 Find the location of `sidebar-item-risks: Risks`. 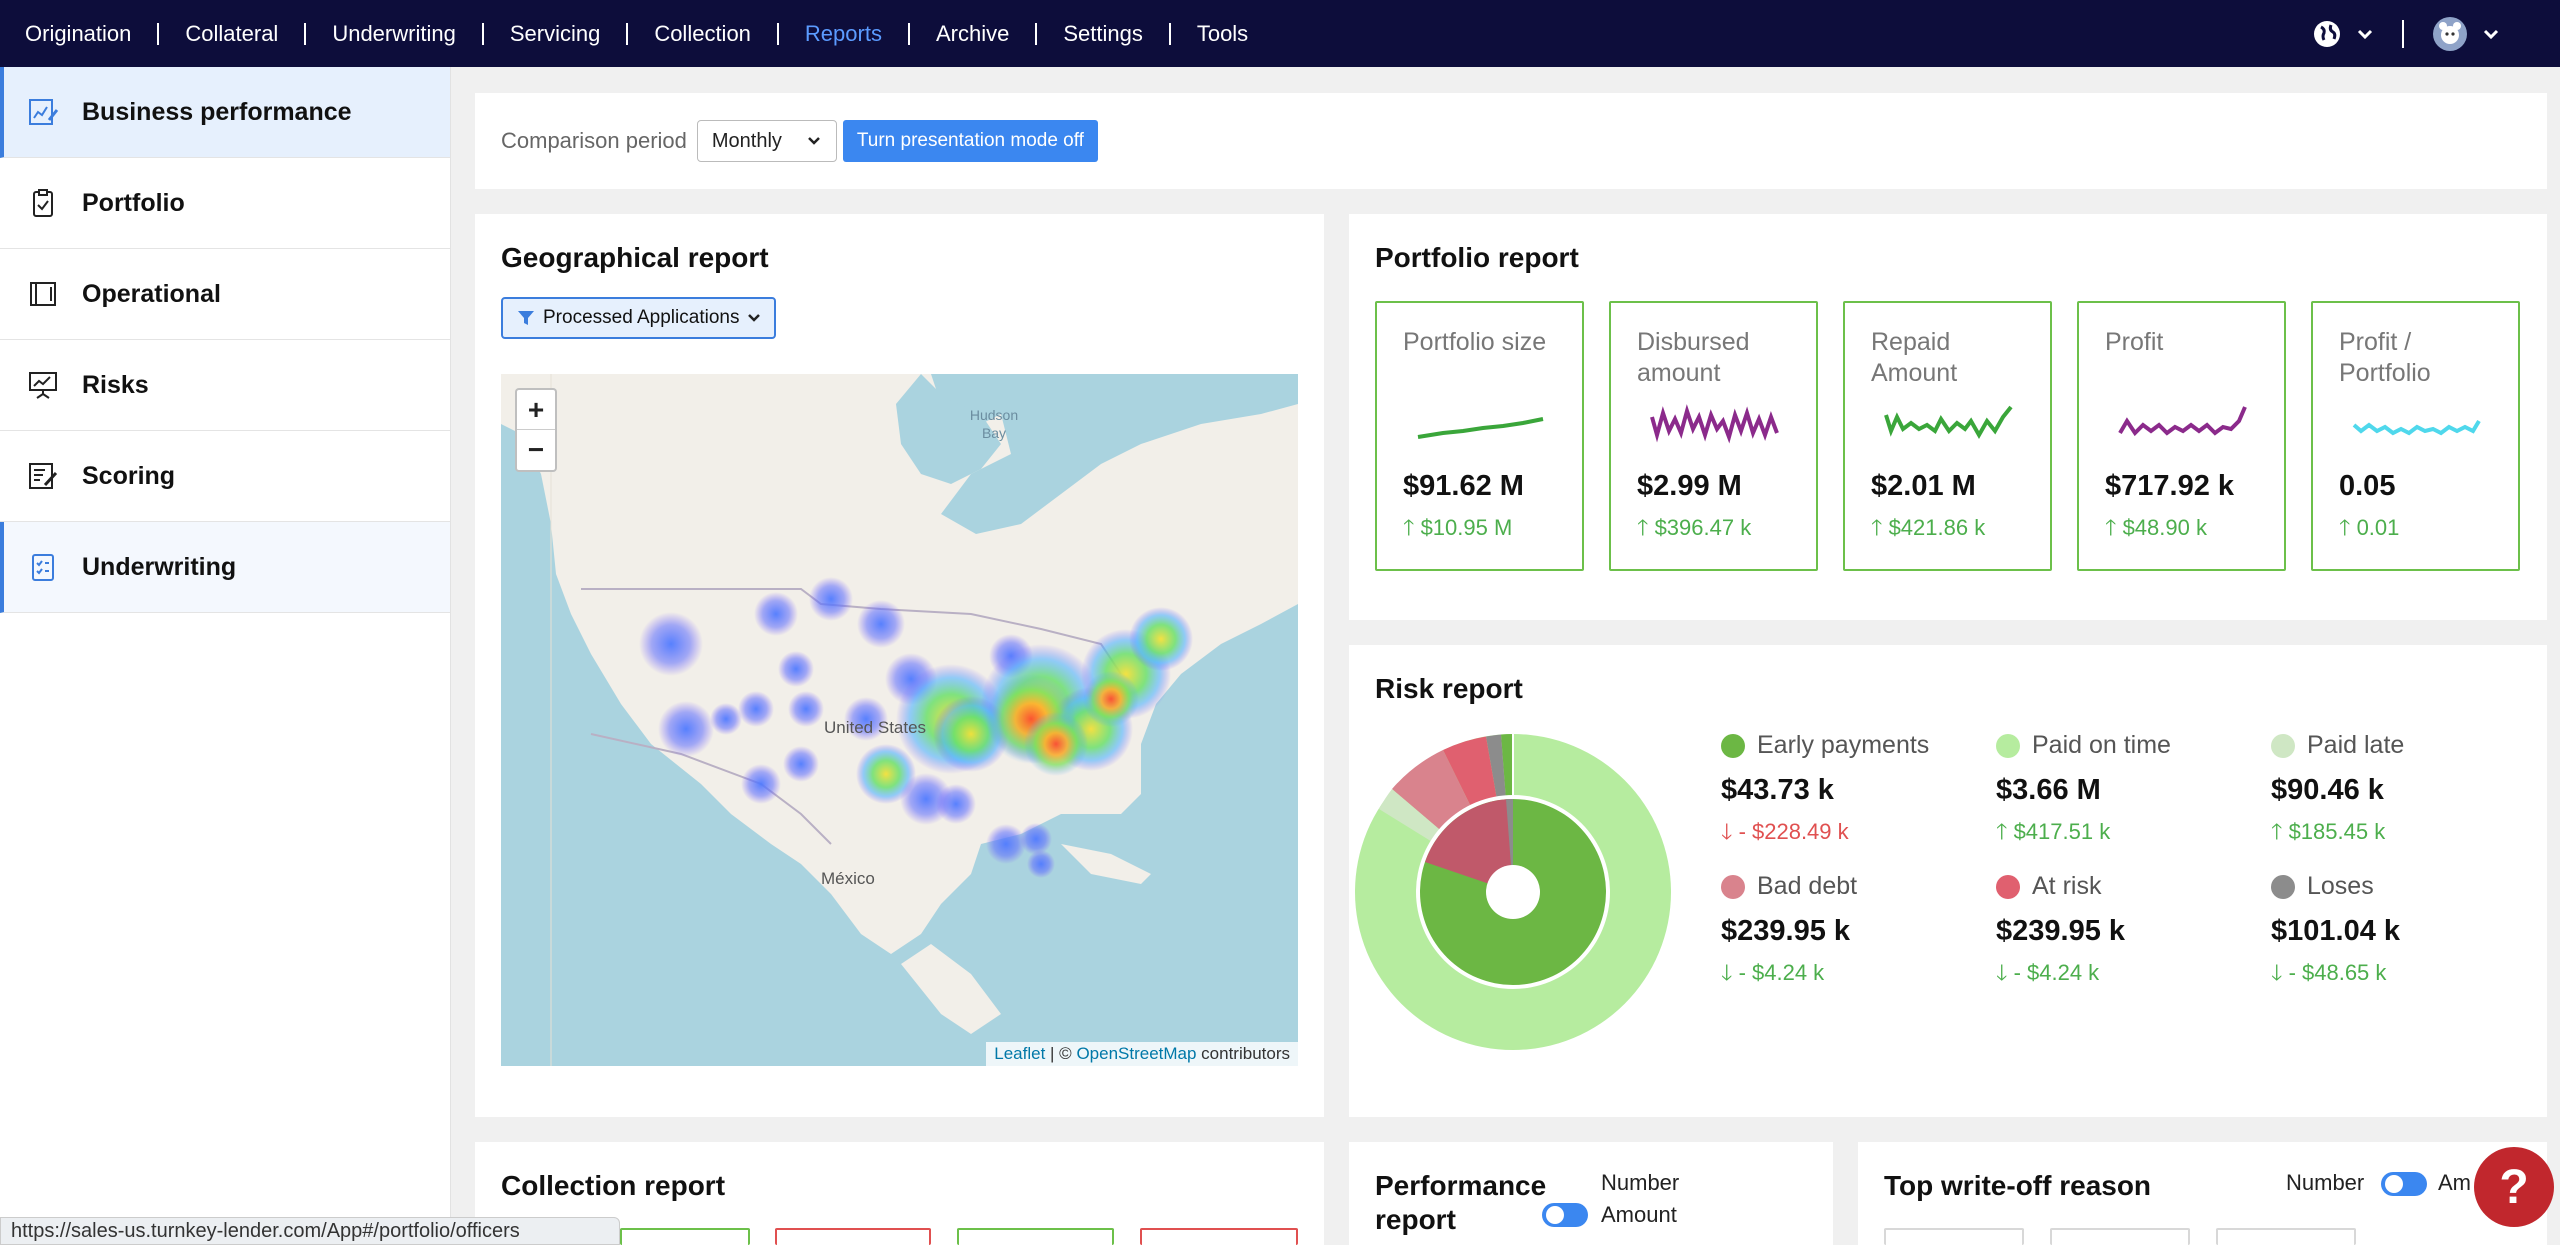

sidebar-item-risks: Risks is located at coordinates (225, 385).